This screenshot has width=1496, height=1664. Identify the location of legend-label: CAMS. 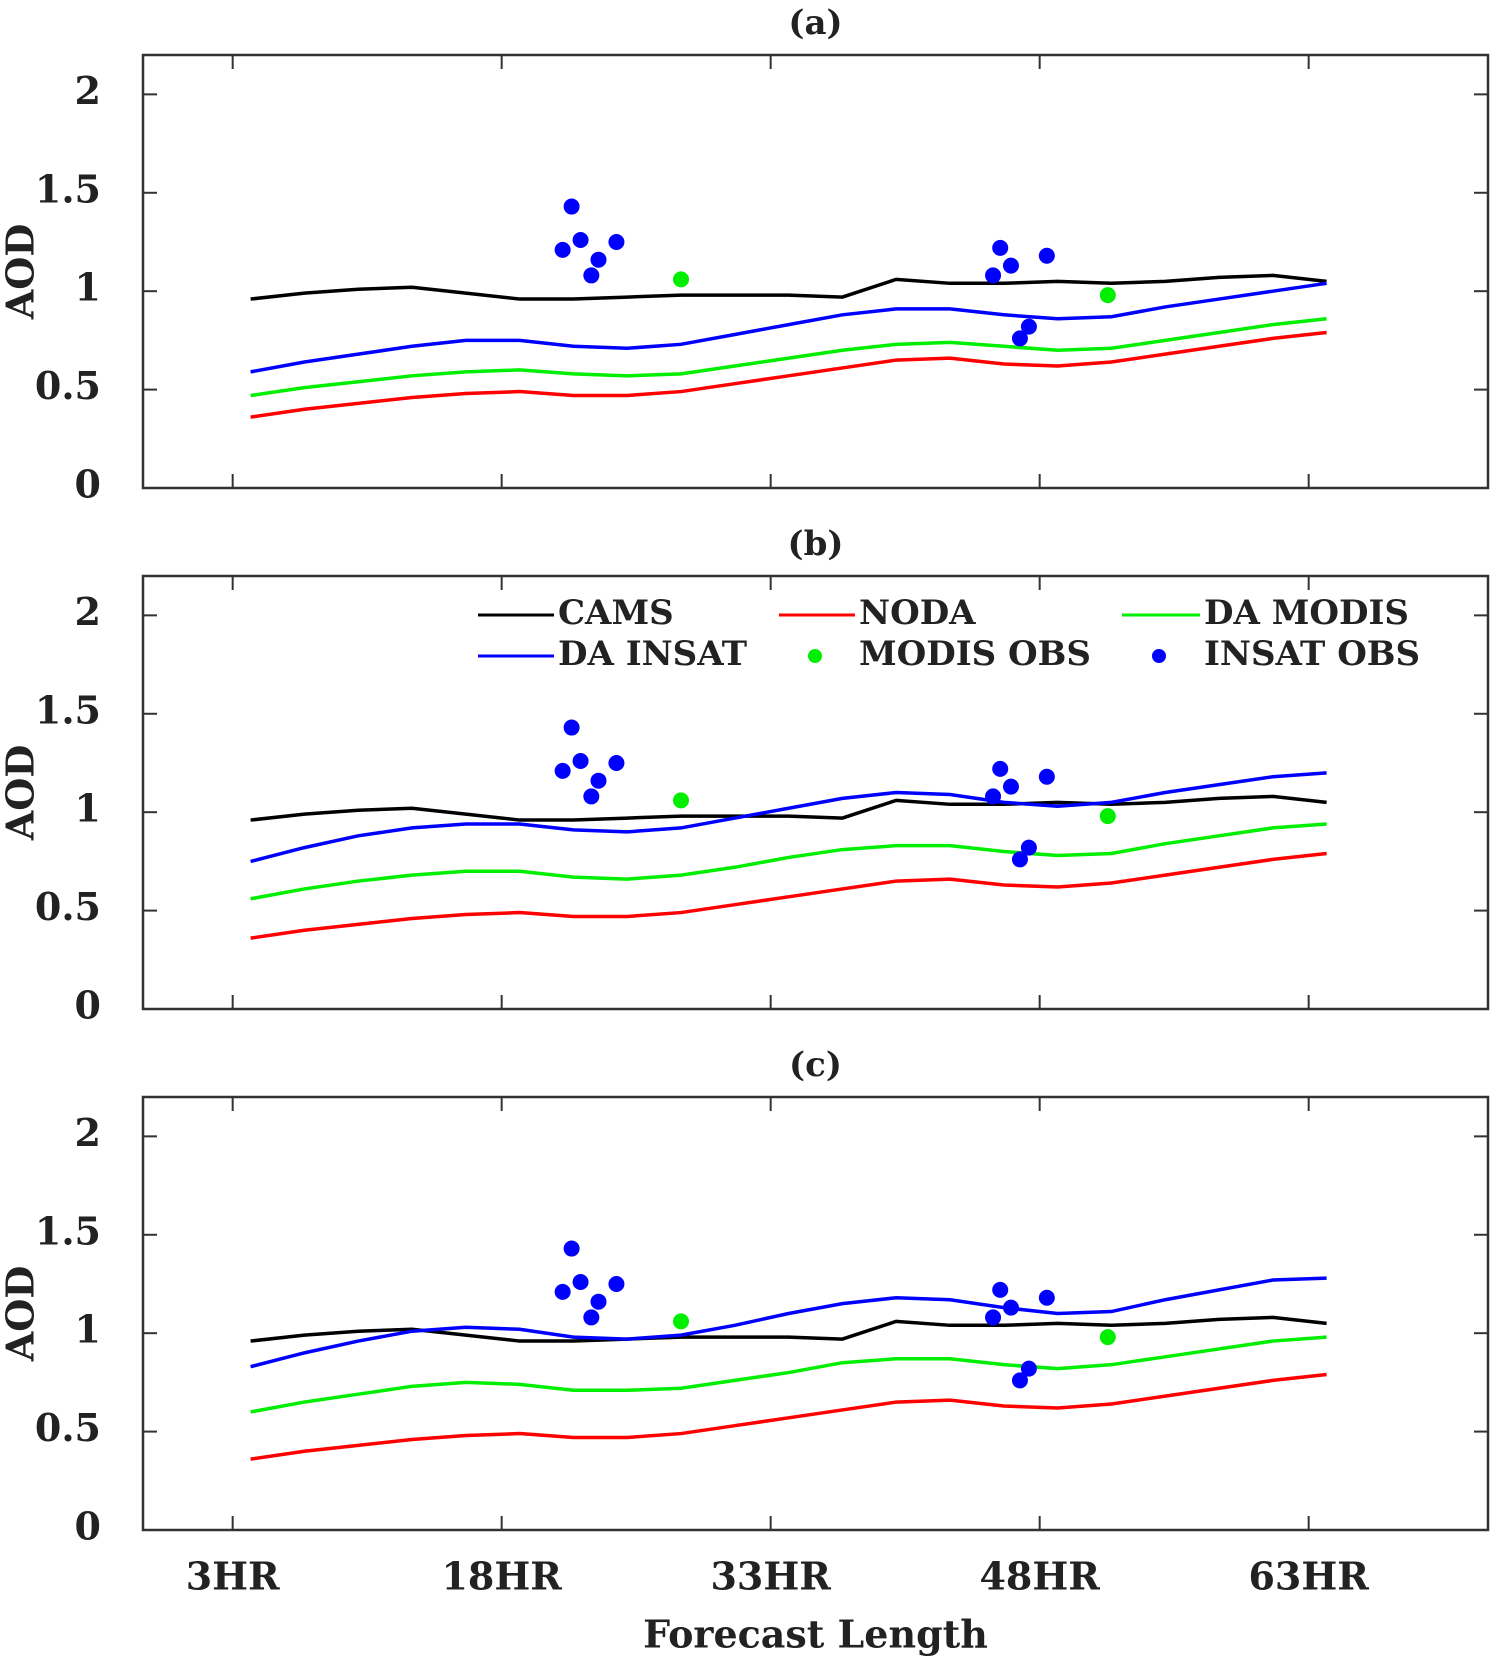
(616, 613).